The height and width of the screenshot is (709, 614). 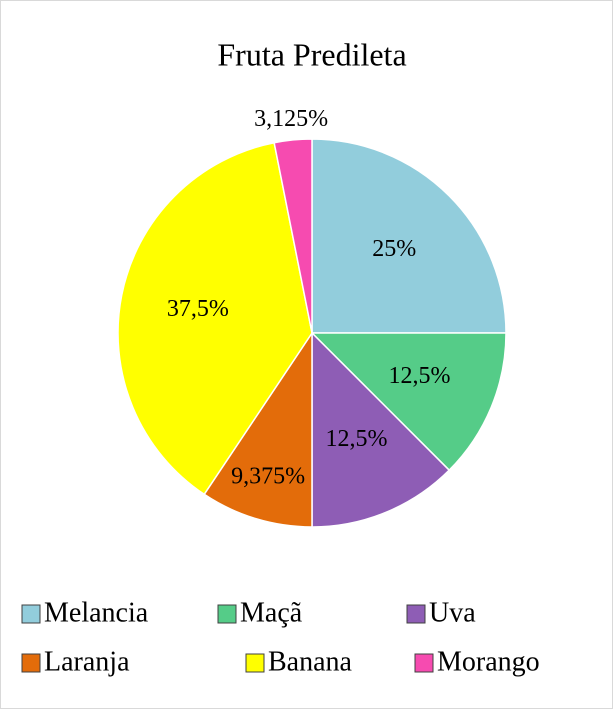 What do you see at coordinates (311, 54) in the screenshot?
I see `chart-title: Fruta Predileta` at bounding box center [311, 54].